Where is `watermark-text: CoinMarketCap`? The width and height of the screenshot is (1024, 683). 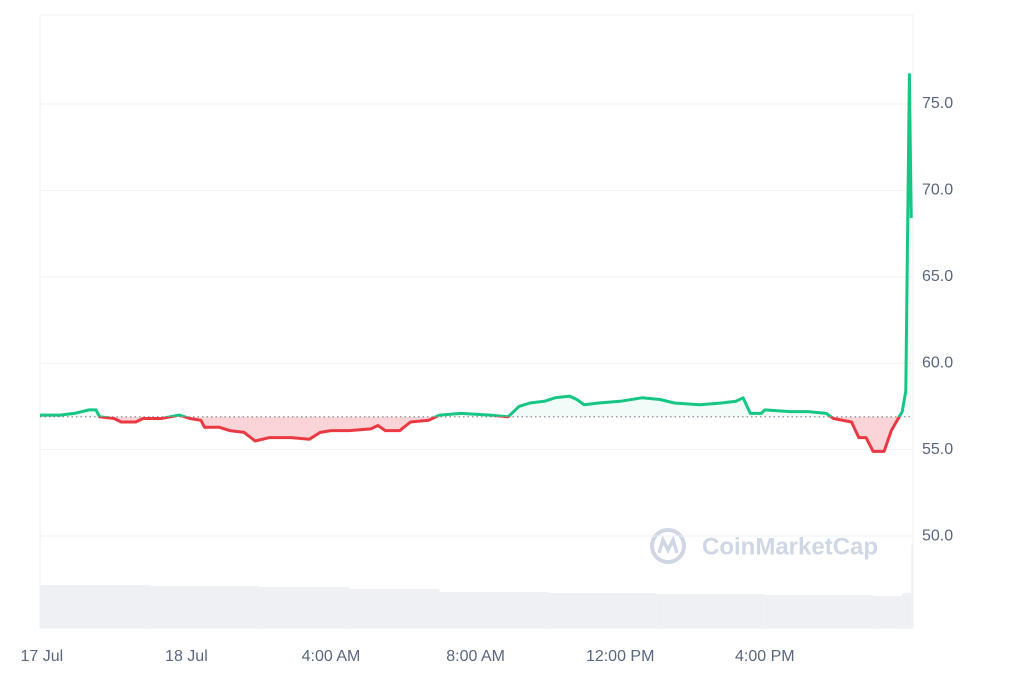 watermark-text: CoinMarketCap is located at coordinates (790, 546).